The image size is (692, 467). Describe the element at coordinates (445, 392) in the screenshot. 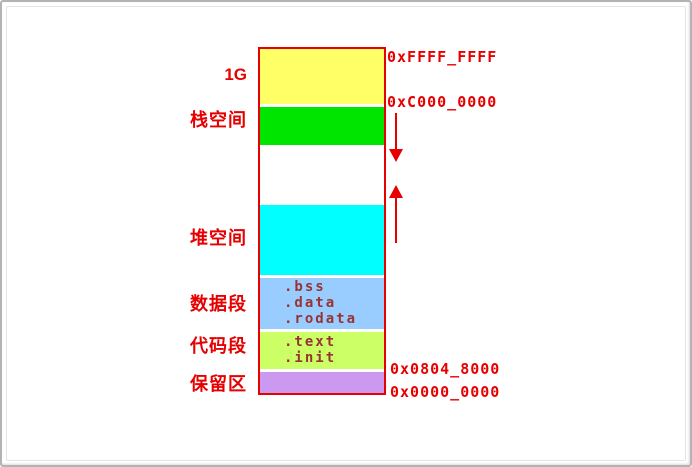

I see `address-bottom: 0x0000_0000` at that location.